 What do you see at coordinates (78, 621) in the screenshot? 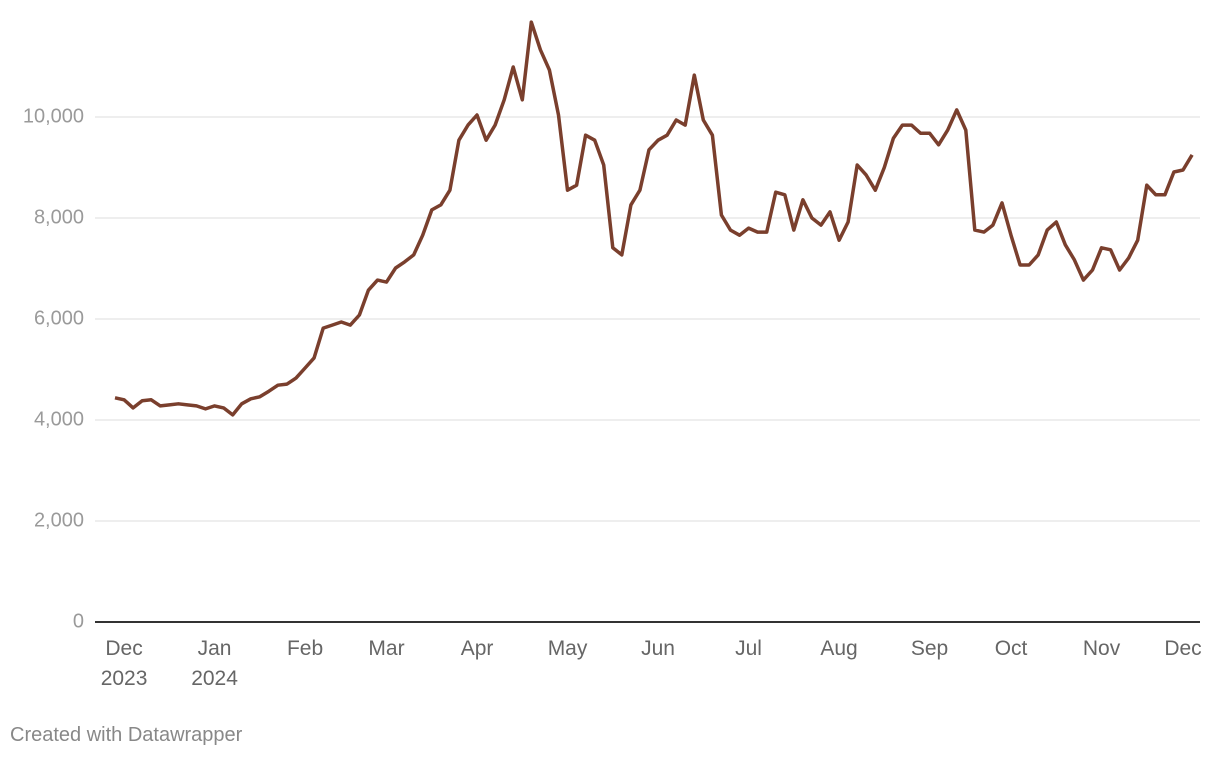
I see `y-tick-label: 0` at bounding box center [78, 621].